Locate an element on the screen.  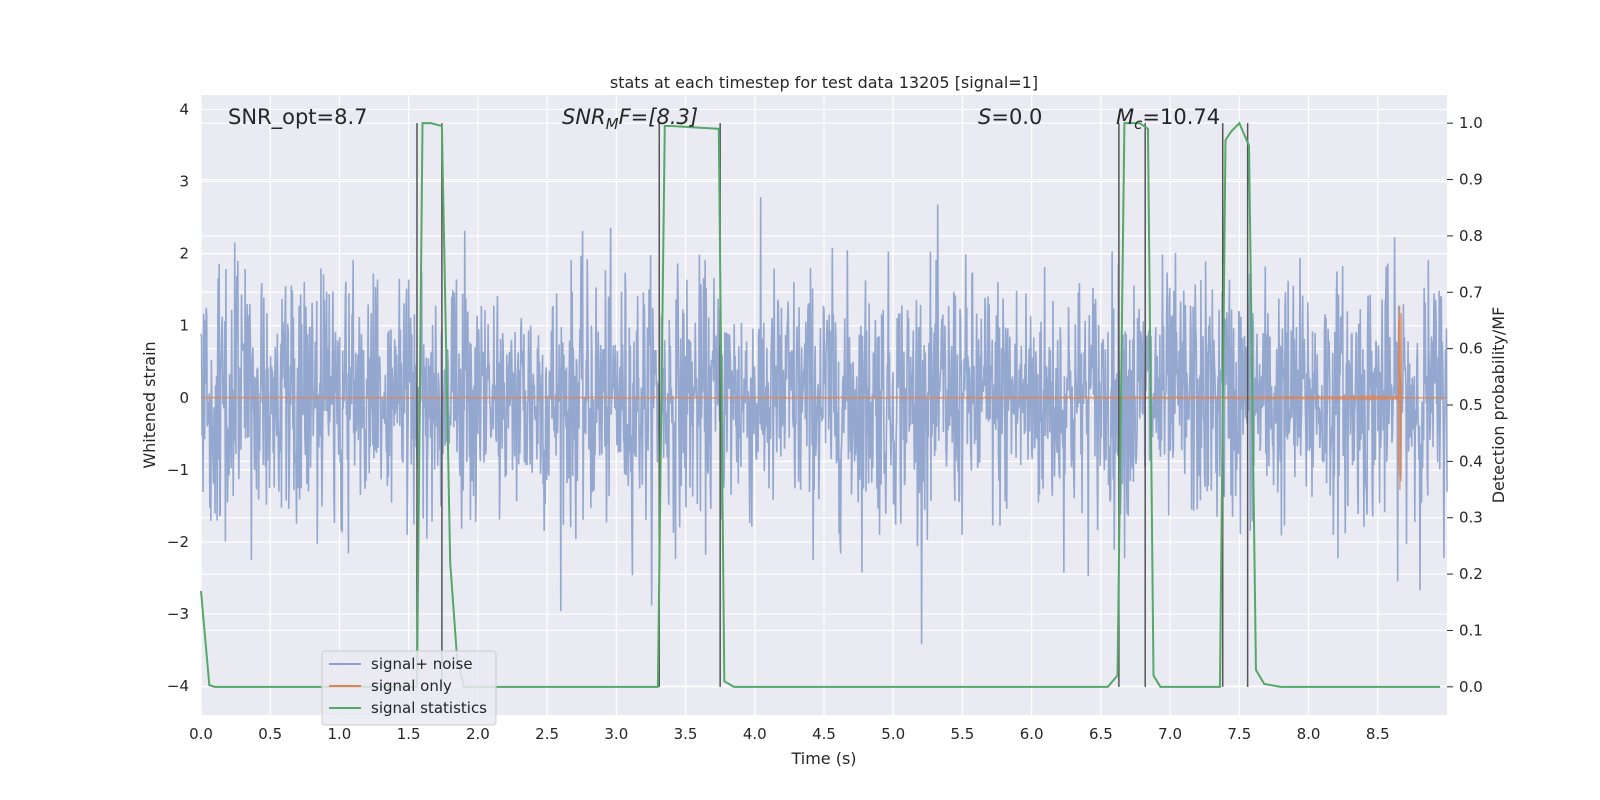
y-left-tick-label: 2 is located at coordinates (184, 254).